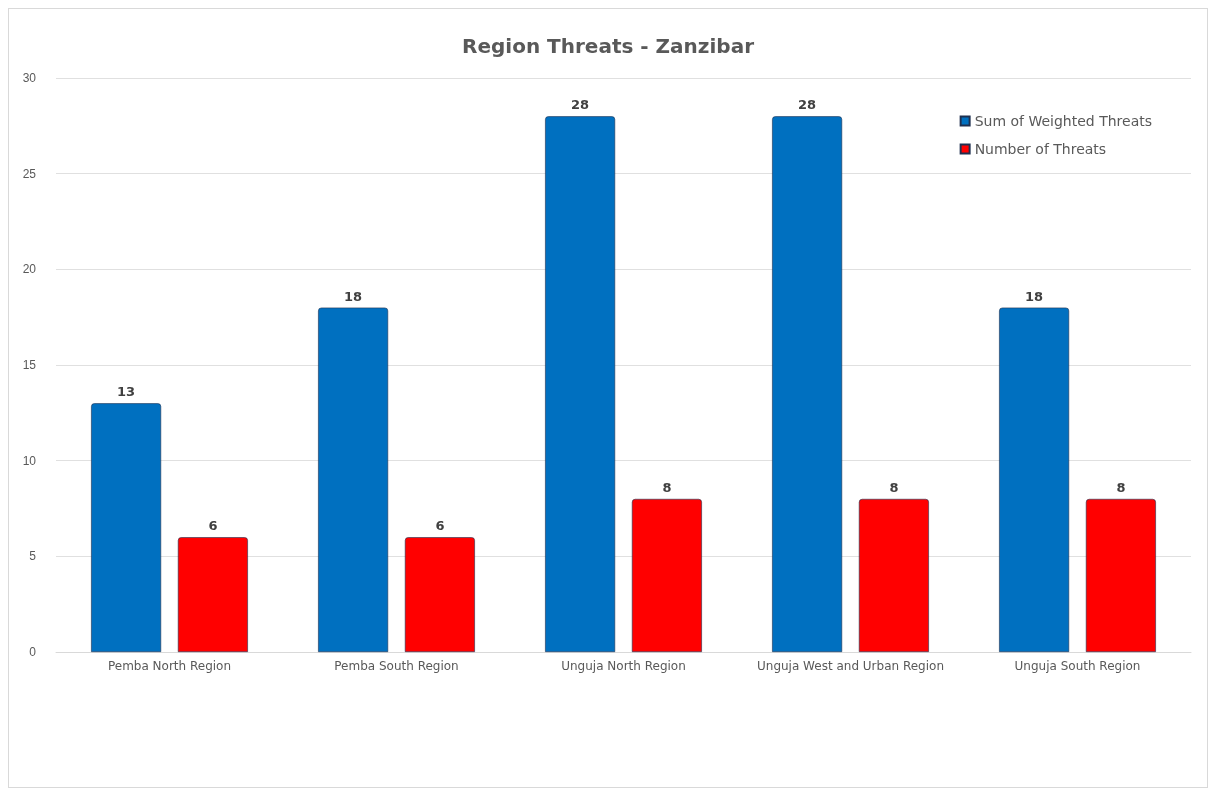 The height and width of the screenshot is (794, 1214). I want to click on y-tick-label: 20, so click(29, 269).